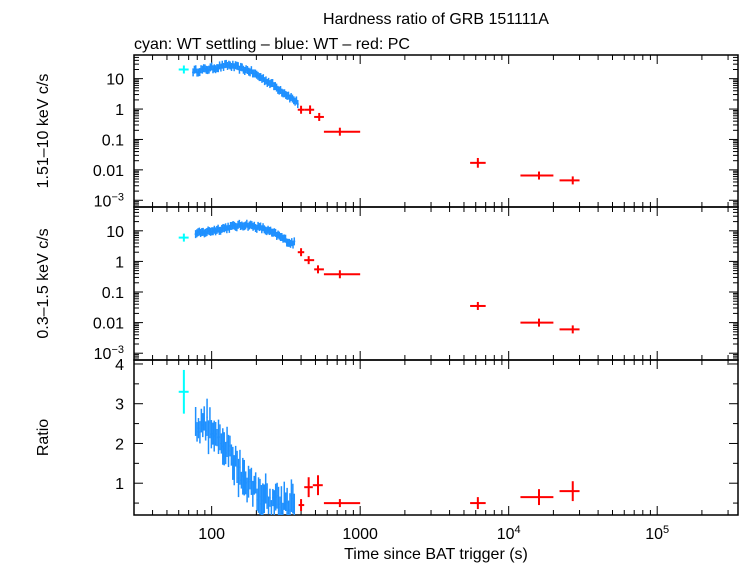  I want to click on y-tick-label: 10−3, so click(109, 200).